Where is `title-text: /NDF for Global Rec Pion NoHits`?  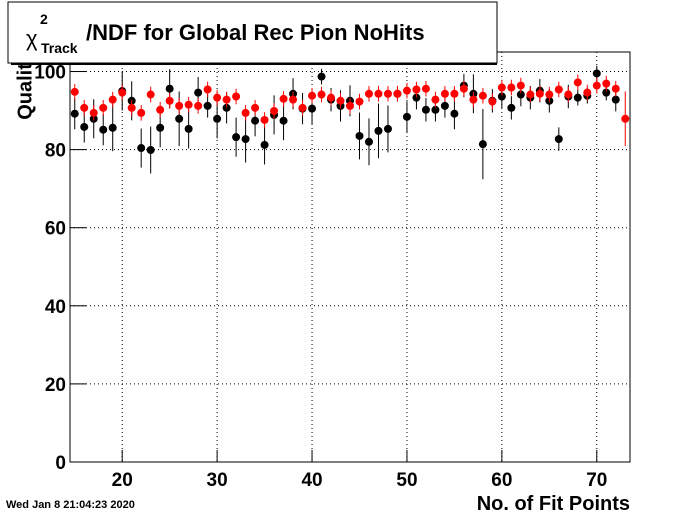 title-text: /NDF for Global Rec Pion NoHits is located at coordinates (255, 32).